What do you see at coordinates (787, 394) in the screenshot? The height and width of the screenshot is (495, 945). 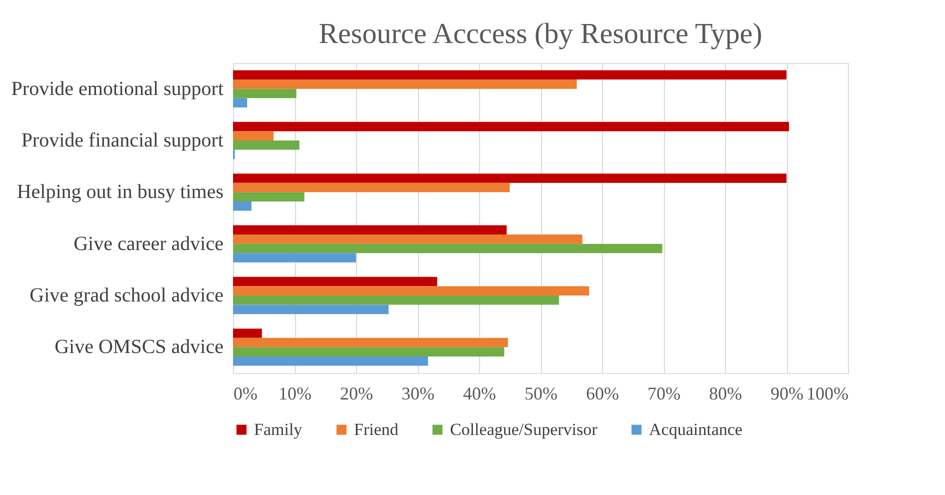 I see `x-tick-label: 90%` at bounding box center [787, 394].